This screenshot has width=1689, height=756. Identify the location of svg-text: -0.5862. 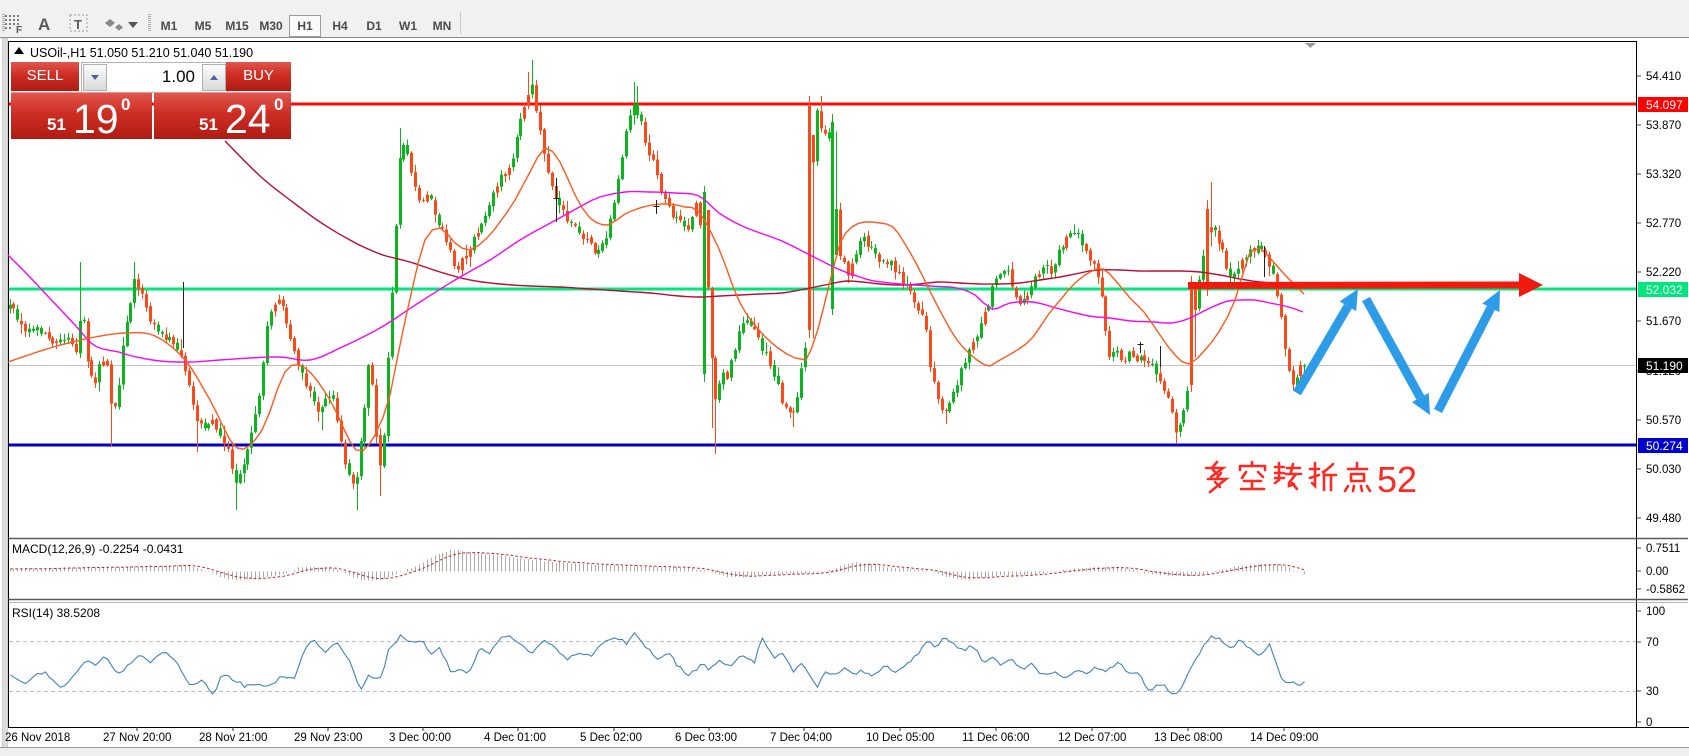
(1665, 590).